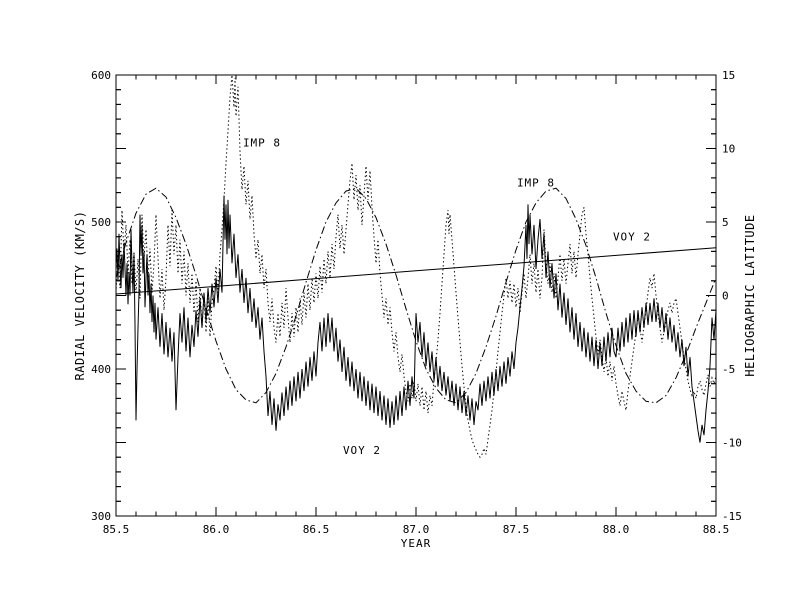  I want to click on y-left-axis-title: RADIAL VELOCITY (KM/S), so click(80, 296).